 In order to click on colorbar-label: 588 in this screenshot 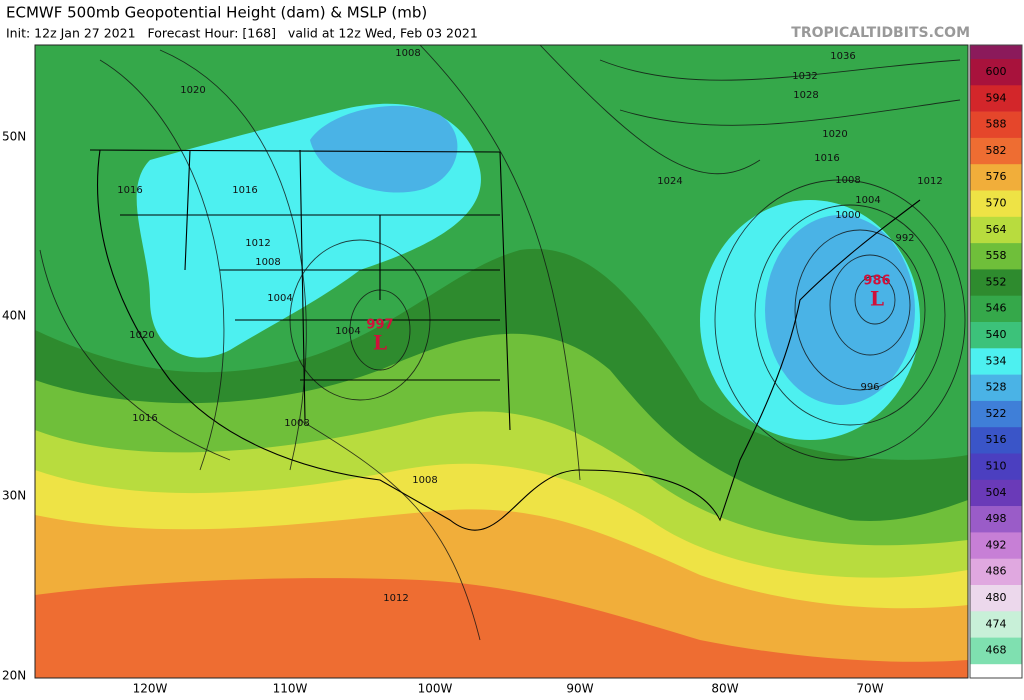, I will do `click(996, 124)`.